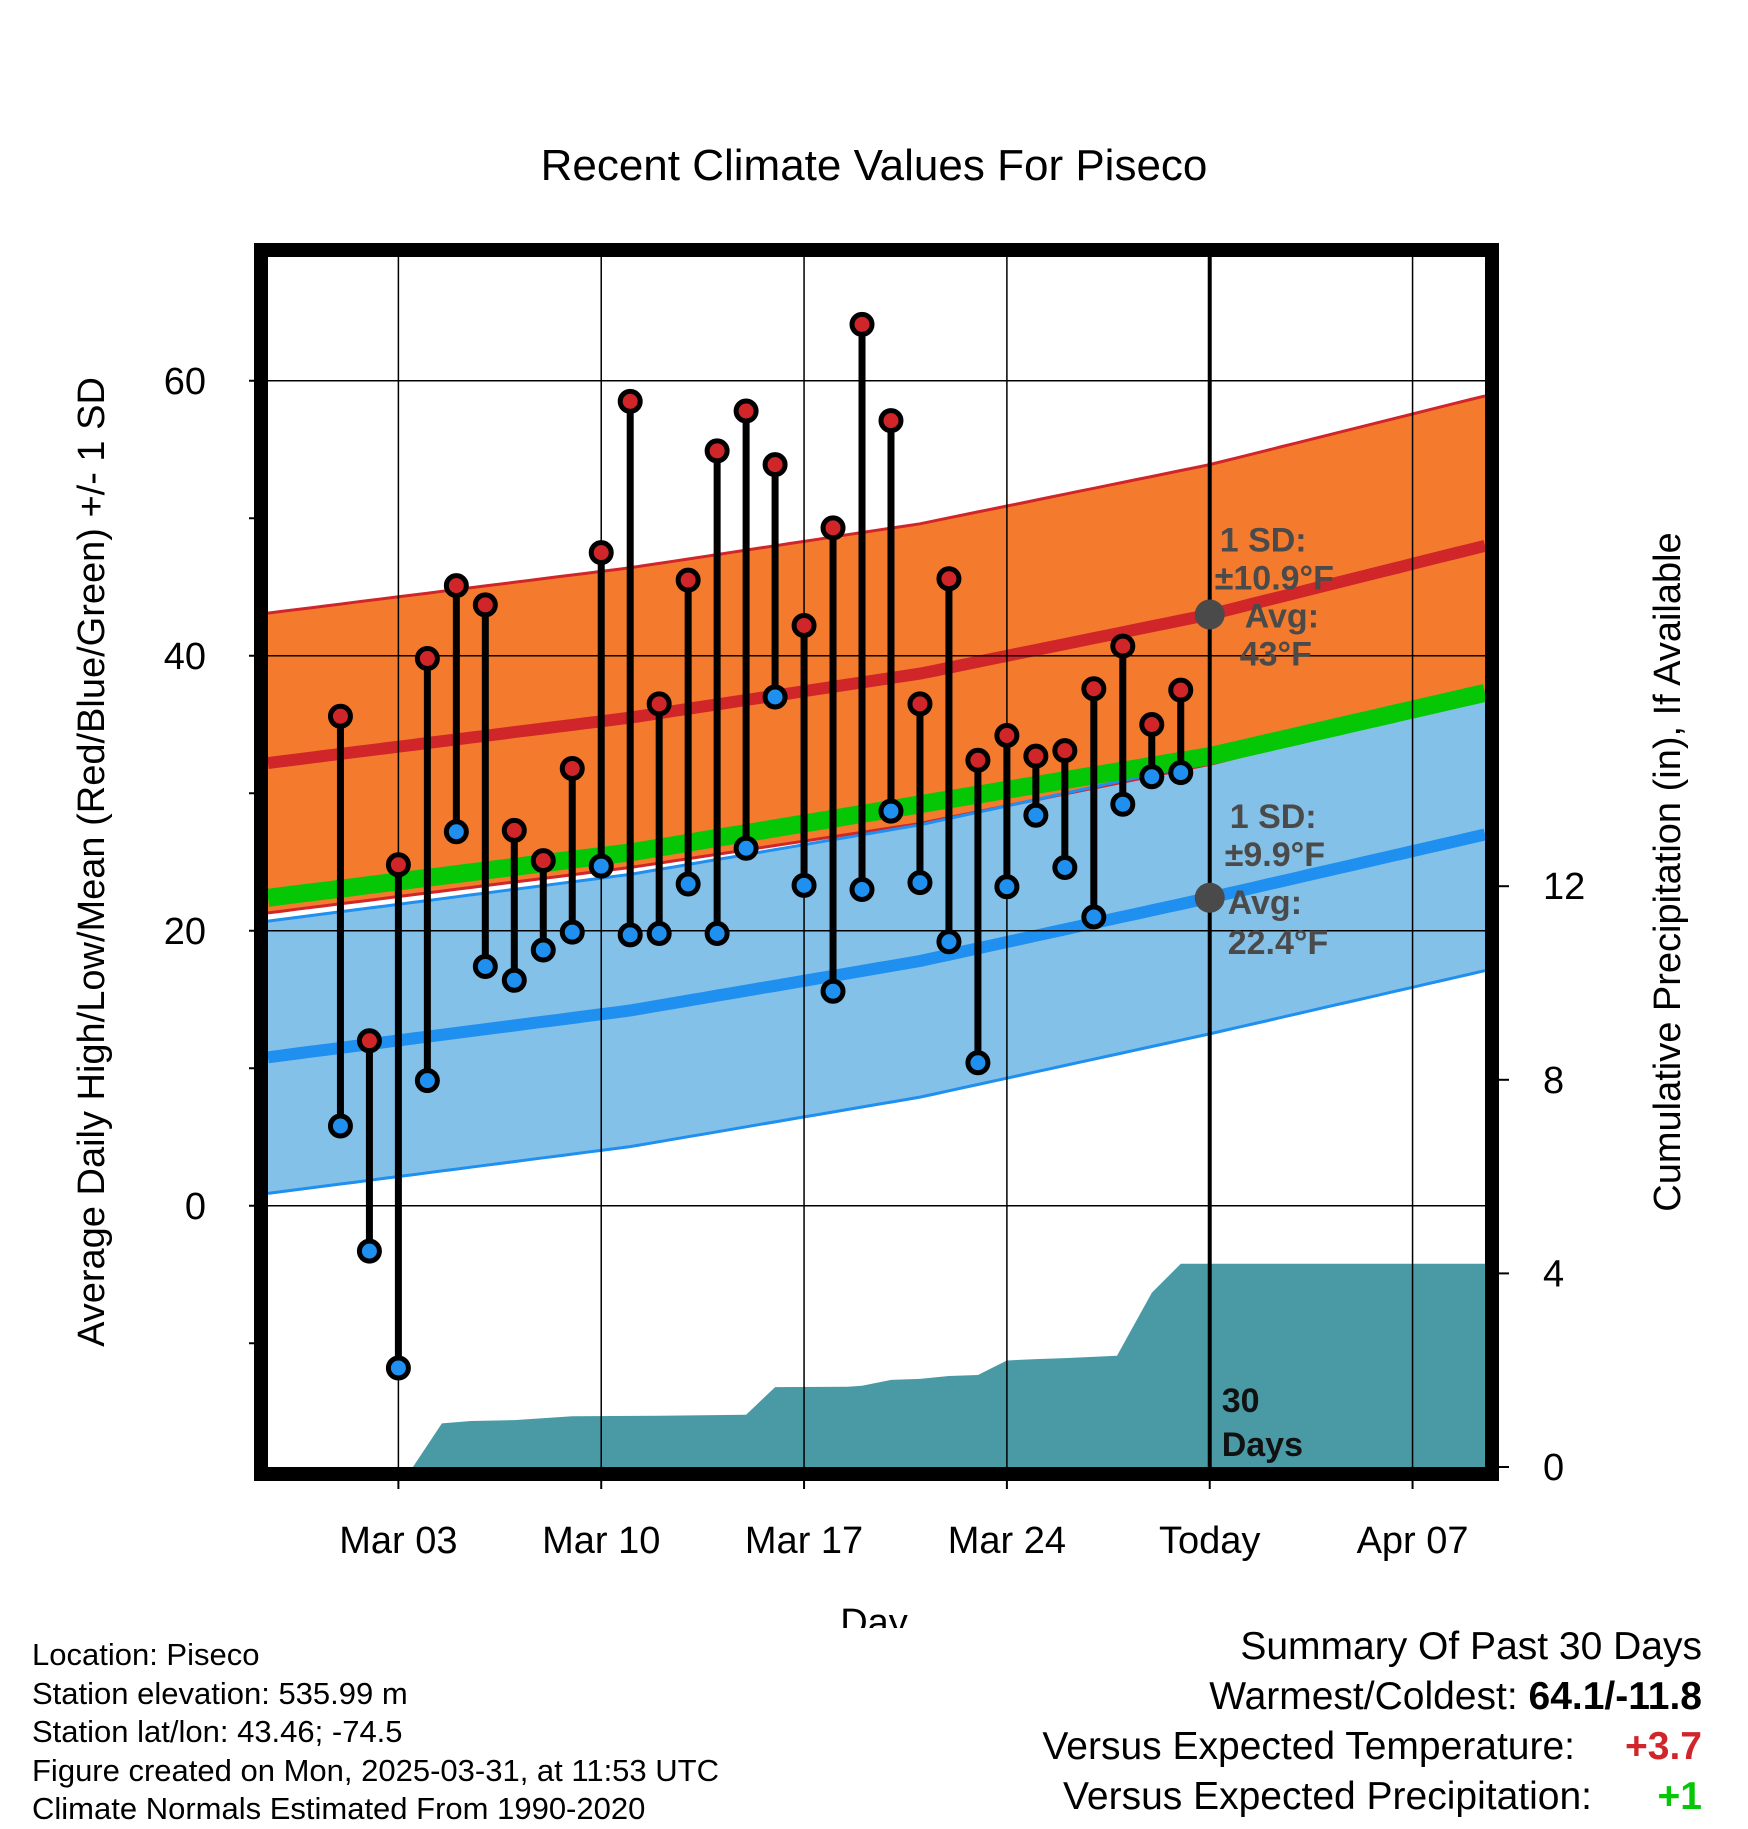 The height and width of the screenshot is (1829, 1748). Describe the element at coordinates (185, 932) in the screenshot. I see `y-tick-label: 20` at that location.